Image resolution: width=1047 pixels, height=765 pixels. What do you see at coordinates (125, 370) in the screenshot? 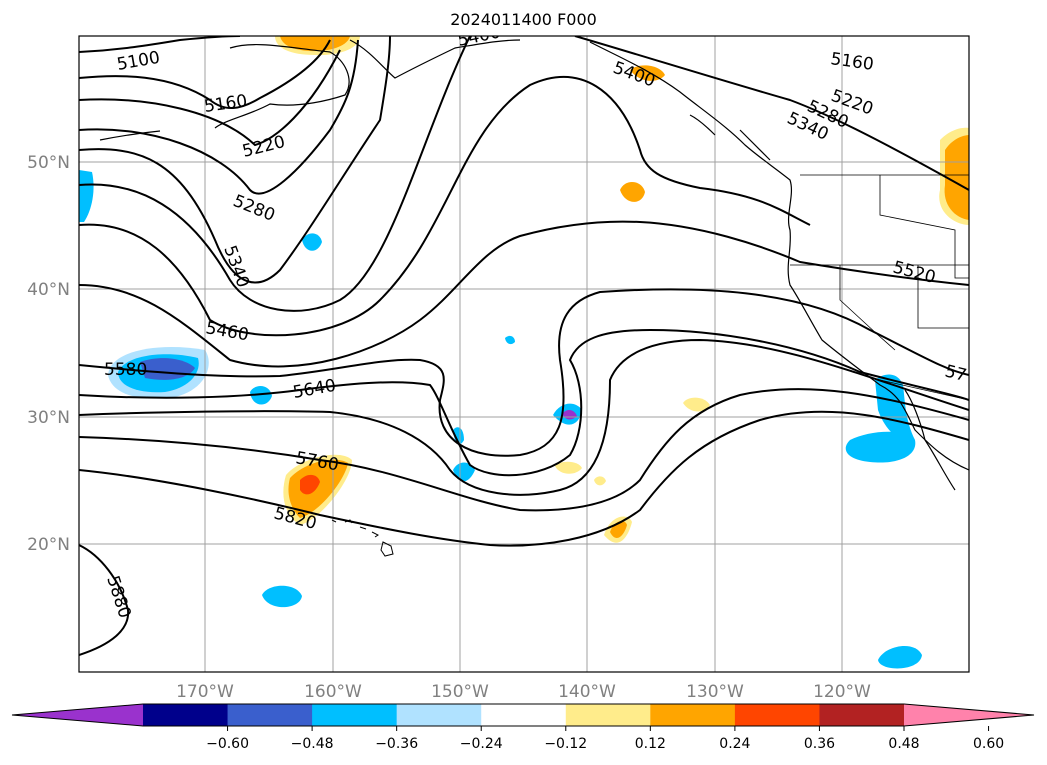
I see `contour-label: 5580` at bounding box center [125, 370].